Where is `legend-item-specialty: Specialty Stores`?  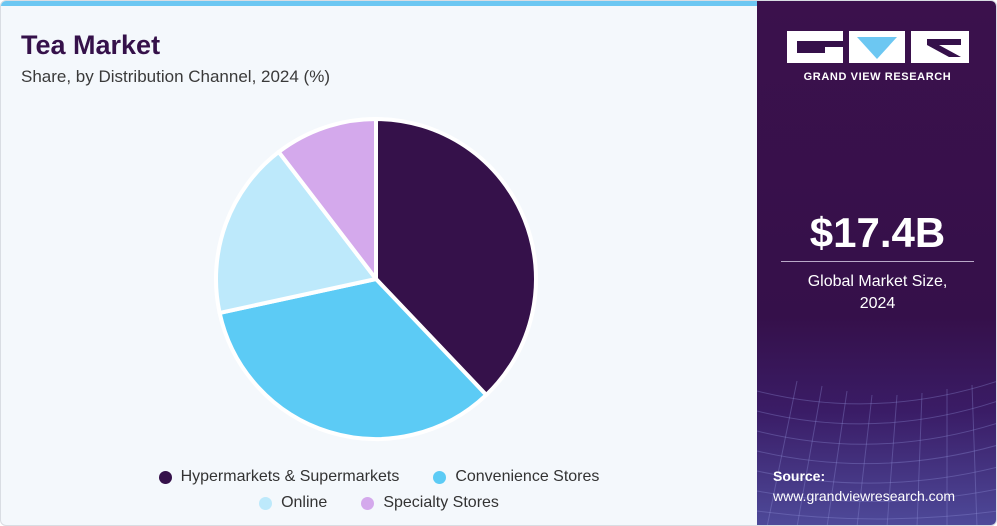
legend-item-specialty: Specialty Stores is located at coordinates (430, 503).